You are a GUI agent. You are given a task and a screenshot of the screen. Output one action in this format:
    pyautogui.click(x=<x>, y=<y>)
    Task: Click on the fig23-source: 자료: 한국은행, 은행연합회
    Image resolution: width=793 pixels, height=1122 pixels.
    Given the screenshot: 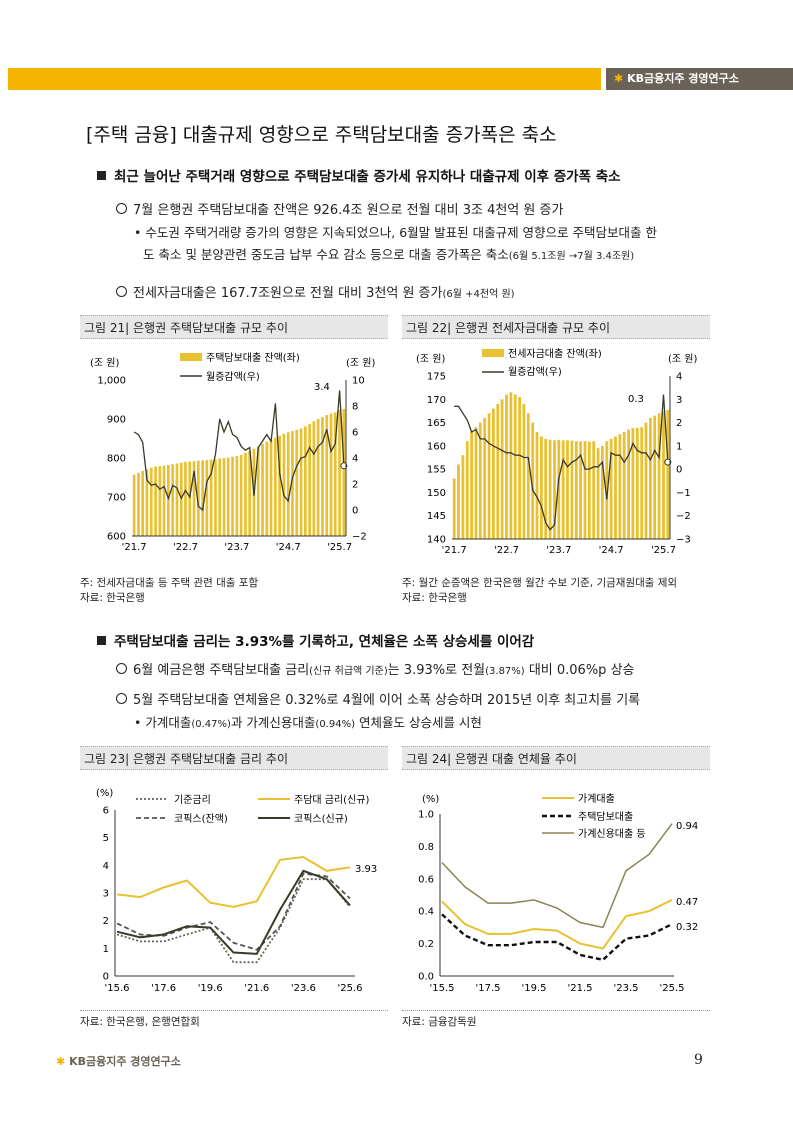 What is the action you would take?
    pyautogui.click(x=140, y=1022)
    